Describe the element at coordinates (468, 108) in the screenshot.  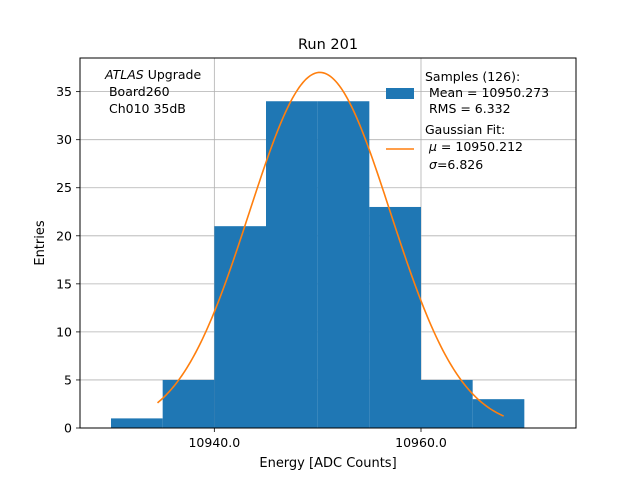
I see `legend-samples-line-3: RMS = 6.332` at that location.